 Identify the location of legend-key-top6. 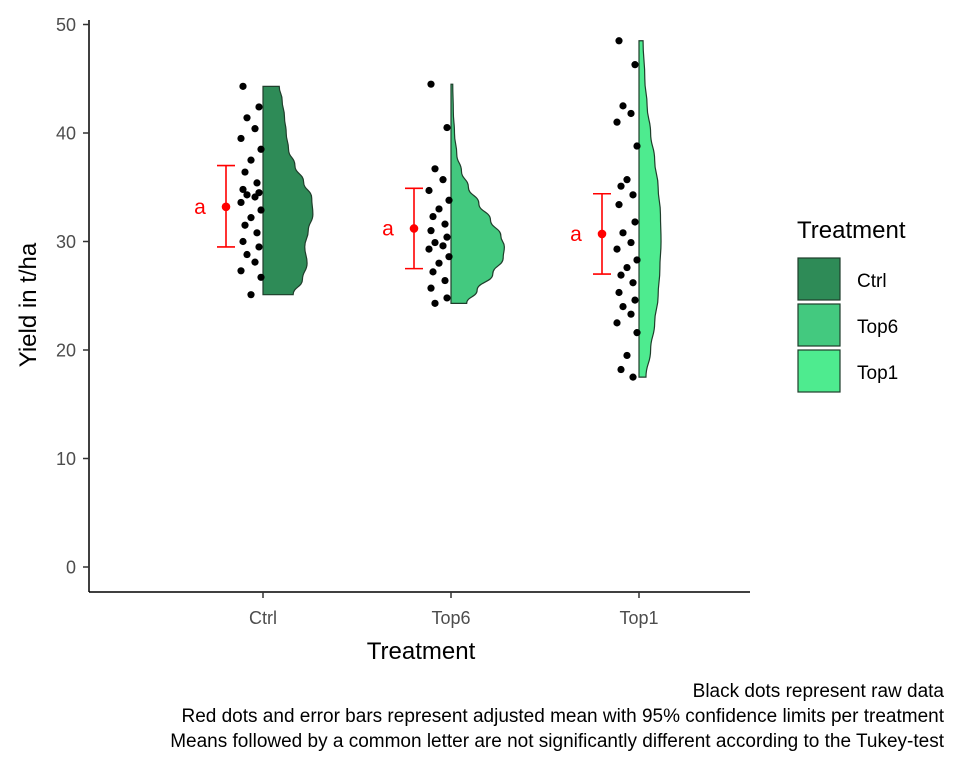
(819, 325).